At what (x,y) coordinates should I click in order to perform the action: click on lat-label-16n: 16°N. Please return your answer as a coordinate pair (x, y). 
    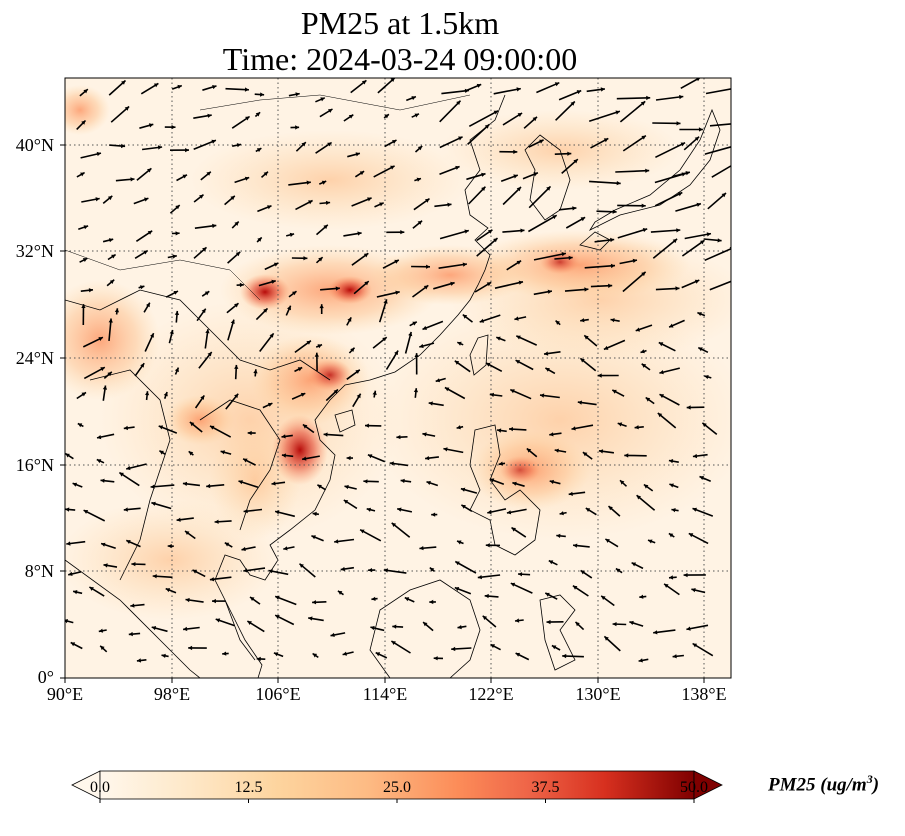
    Looking at the image, I should click on (34, 465).